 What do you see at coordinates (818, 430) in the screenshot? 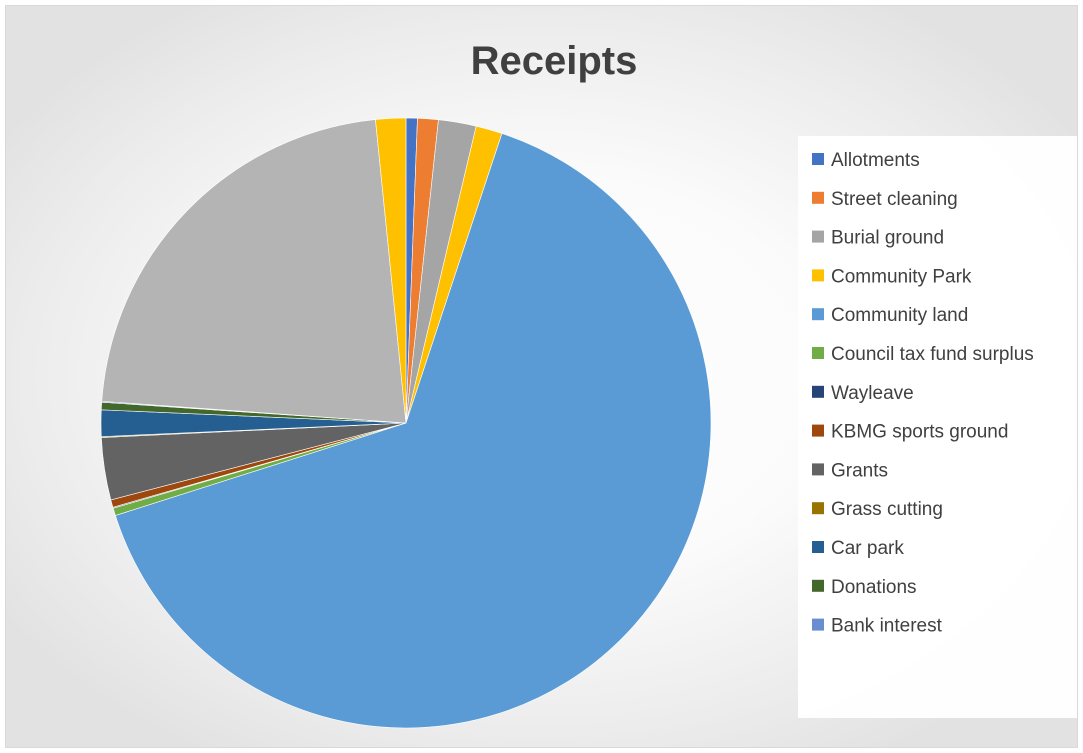
I see `legend-swatch-kbmg-sports-ground` at bounding box center [818, 430].